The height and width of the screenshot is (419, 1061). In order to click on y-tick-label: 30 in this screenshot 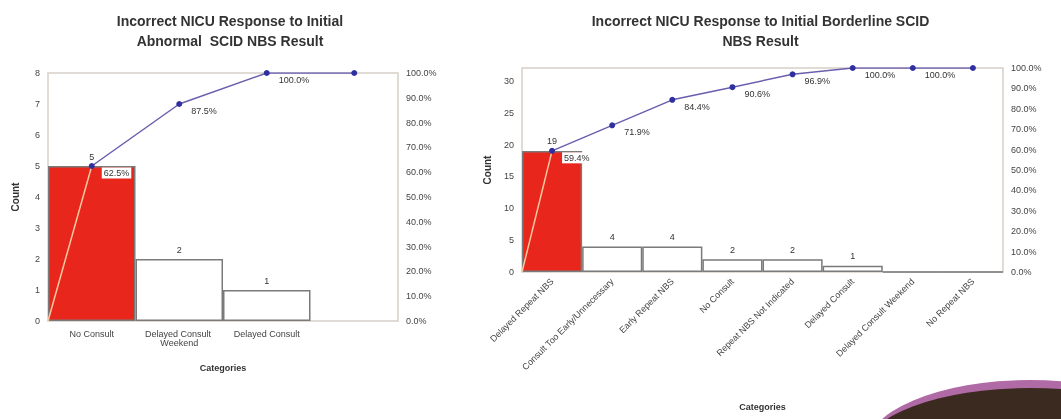, I will do `click(508, 80)`.